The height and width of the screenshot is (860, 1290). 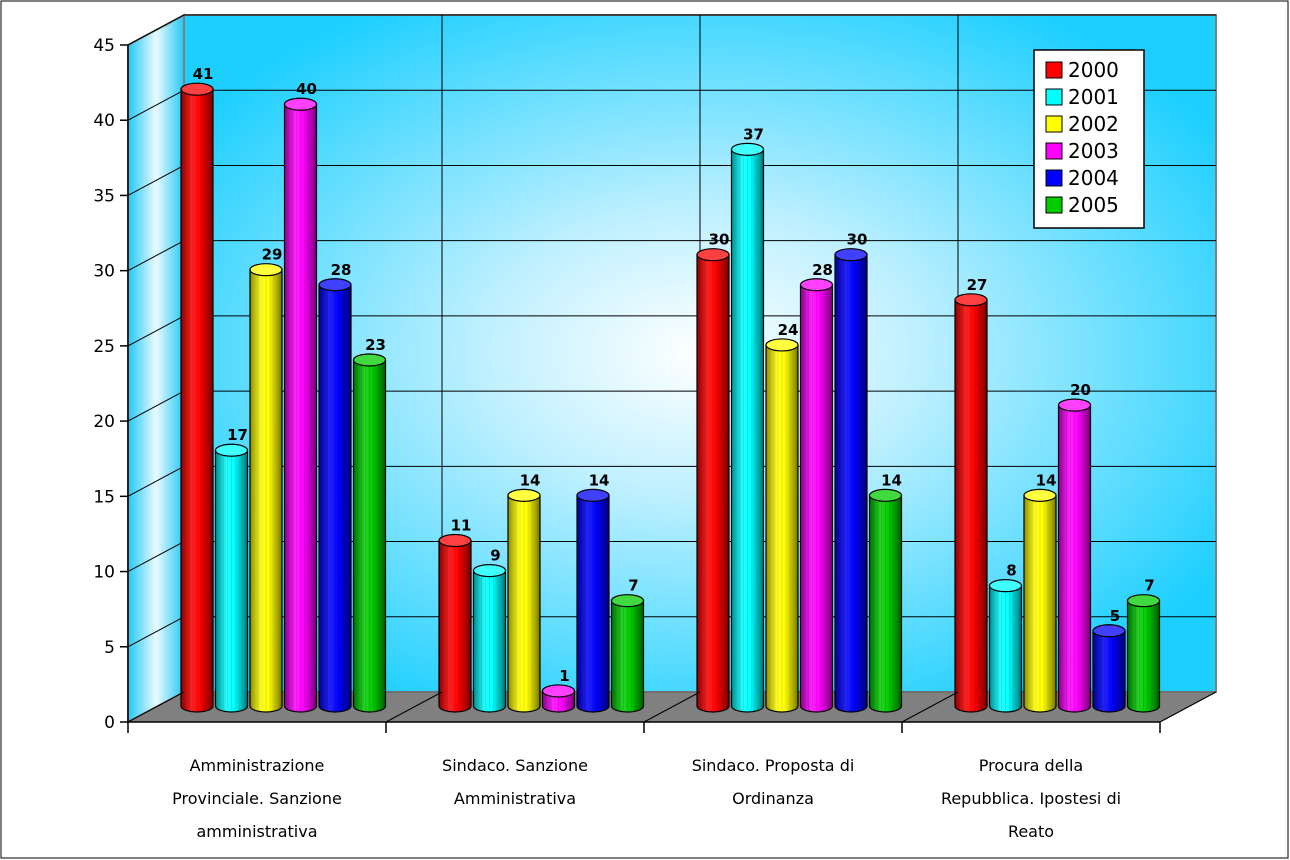 What do you see at coordinates (109, 648) in the screenshot?
I see `y-tick-label: 5` at bounding box center [109, 648].